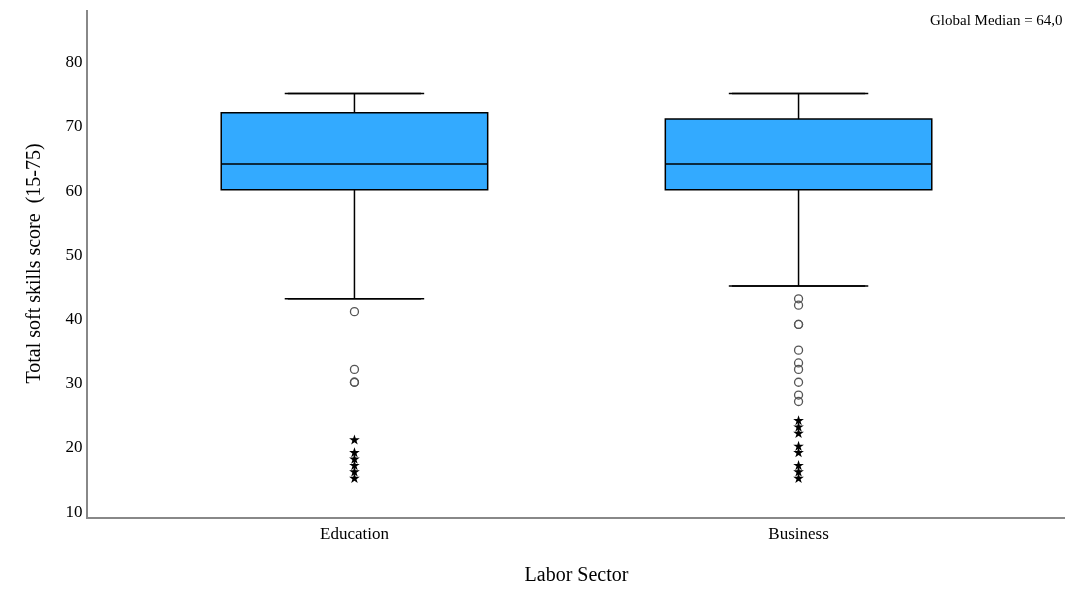 The height and width of the screenshot is (599, 1075). Describe the element at coordinates (33, 263) in the screenshot. I see `y-axis-title: Total soft skills score (15-75)` at that location.